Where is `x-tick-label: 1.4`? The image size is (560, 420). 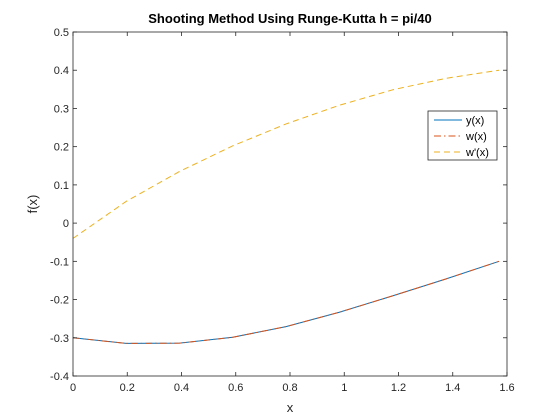
x-tick-label: 1.4 is located at coordinates (452, 388).